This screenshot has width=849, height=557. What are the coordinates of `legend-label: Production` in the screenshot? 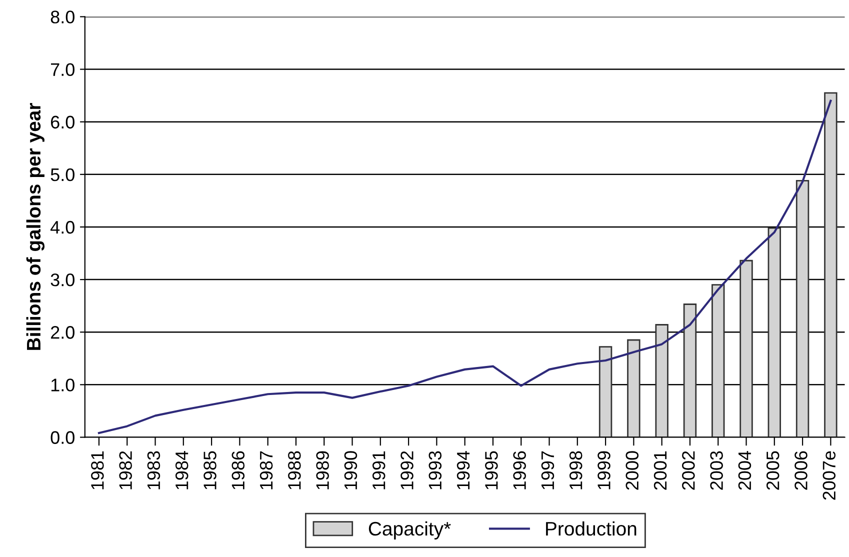 It's located at (591, 528).